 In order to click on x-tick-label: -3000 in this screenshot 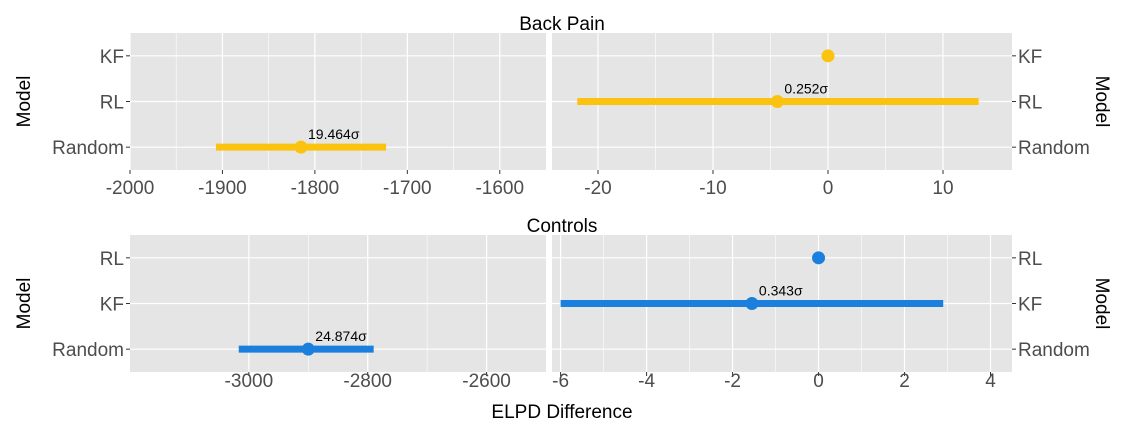, I will do `click(249, 381)`.